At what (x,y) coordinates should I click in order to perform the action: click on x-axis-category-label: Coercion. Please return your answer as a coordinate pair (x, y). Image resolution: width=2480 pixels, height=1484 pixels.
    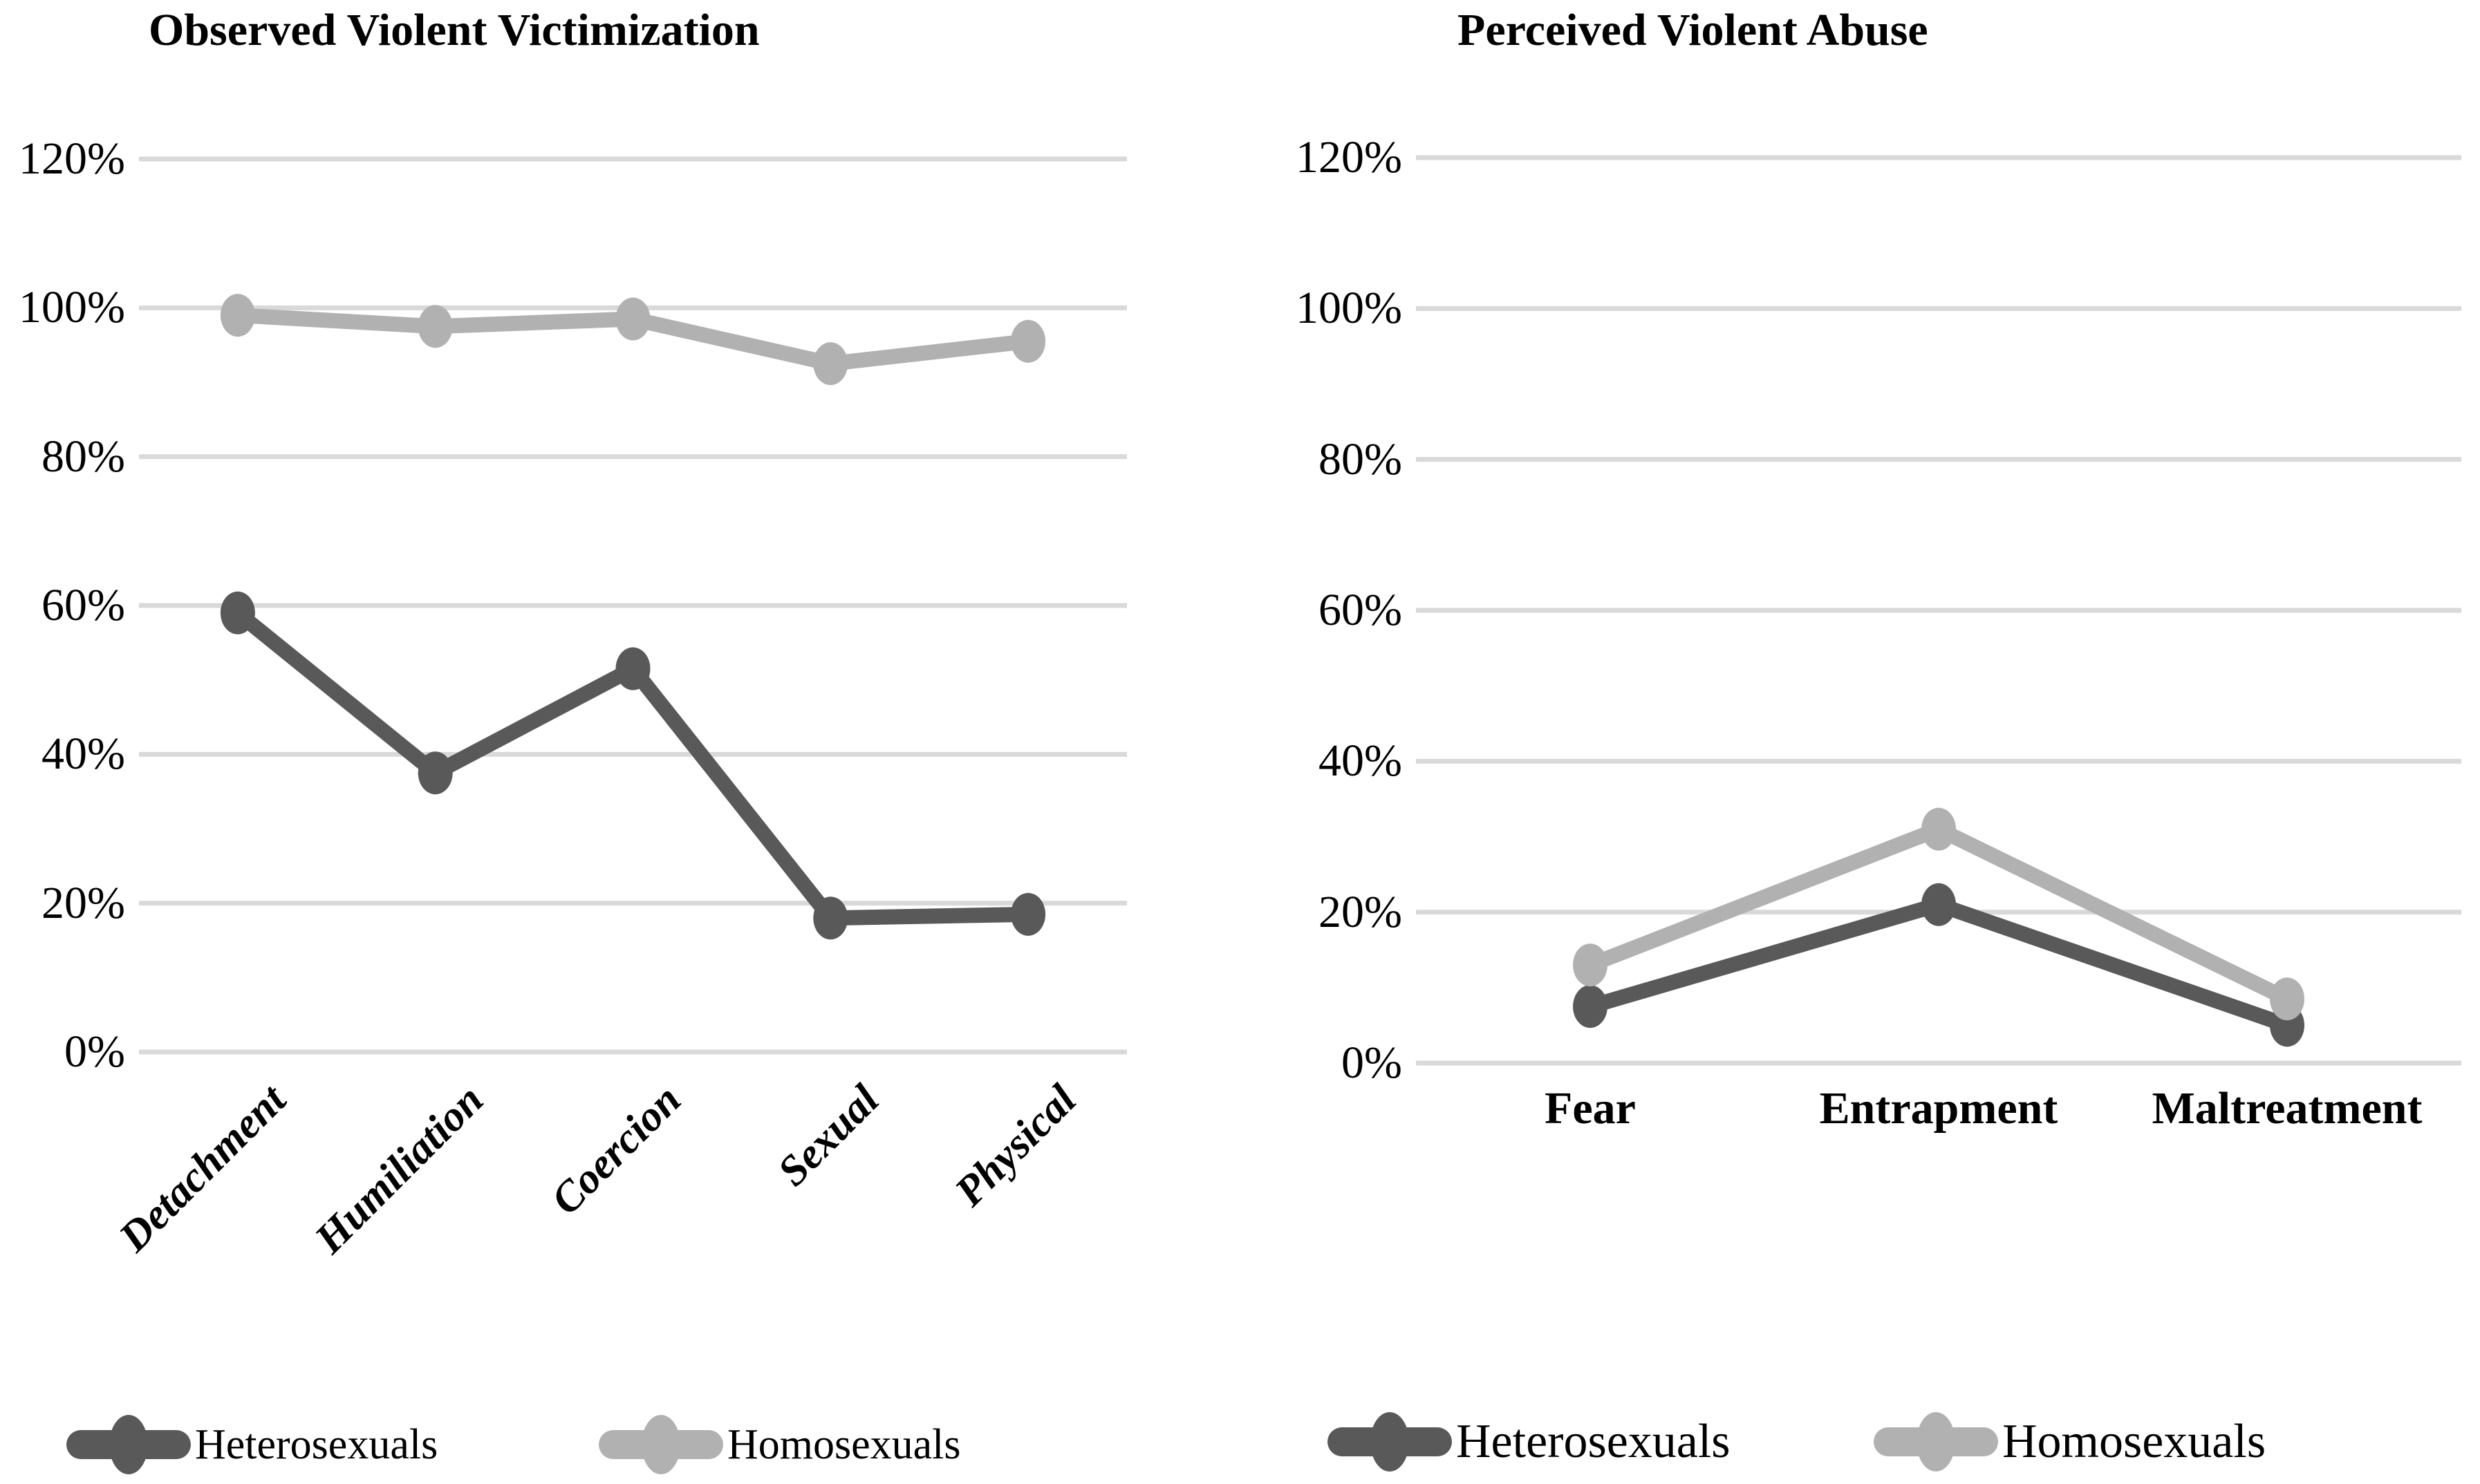
    Looking at the image, I should click on (616, 1150).